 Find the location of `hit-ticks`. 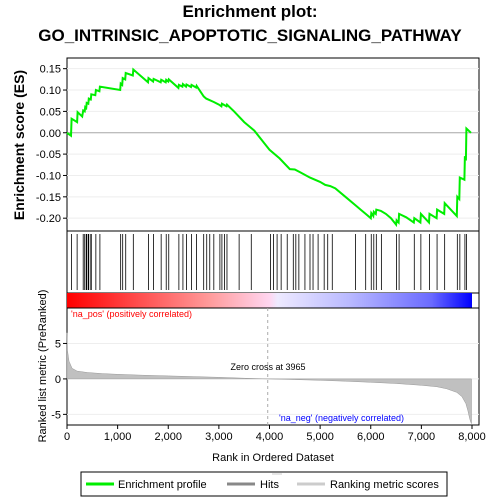

hit-ticks is located at coordinates (269, 262).